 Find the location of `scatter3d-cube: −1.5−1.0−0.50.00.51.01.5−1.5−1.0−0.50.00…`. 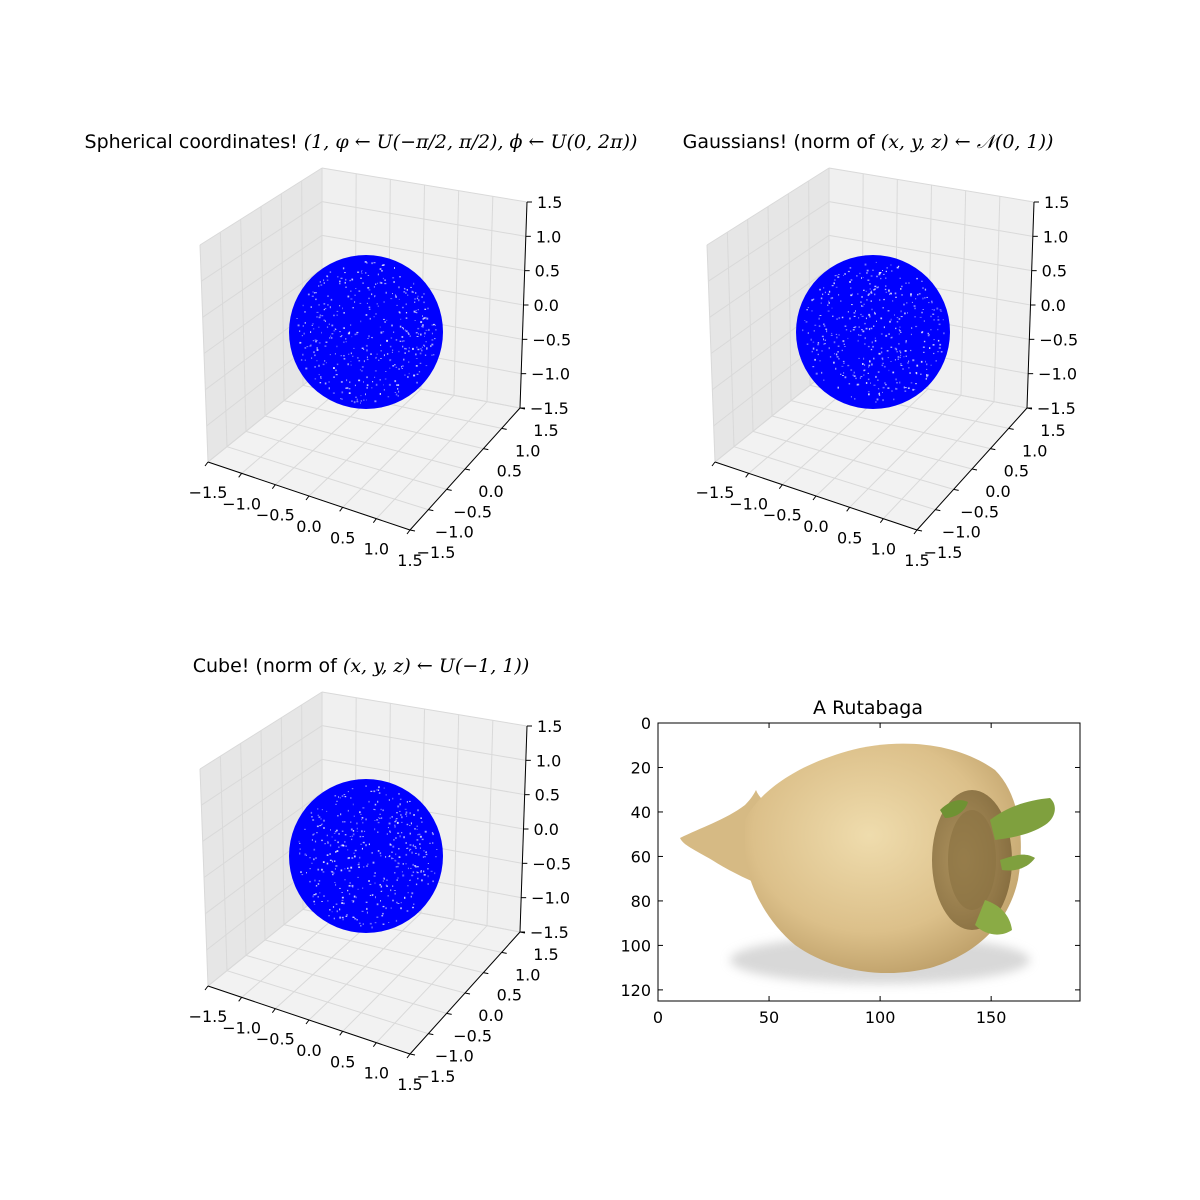

scatter3d-cube: −1.5−1.0−0.50.00.51.01.5−1.5−1.0−0.50.00… is located at coordinates (380, 892).